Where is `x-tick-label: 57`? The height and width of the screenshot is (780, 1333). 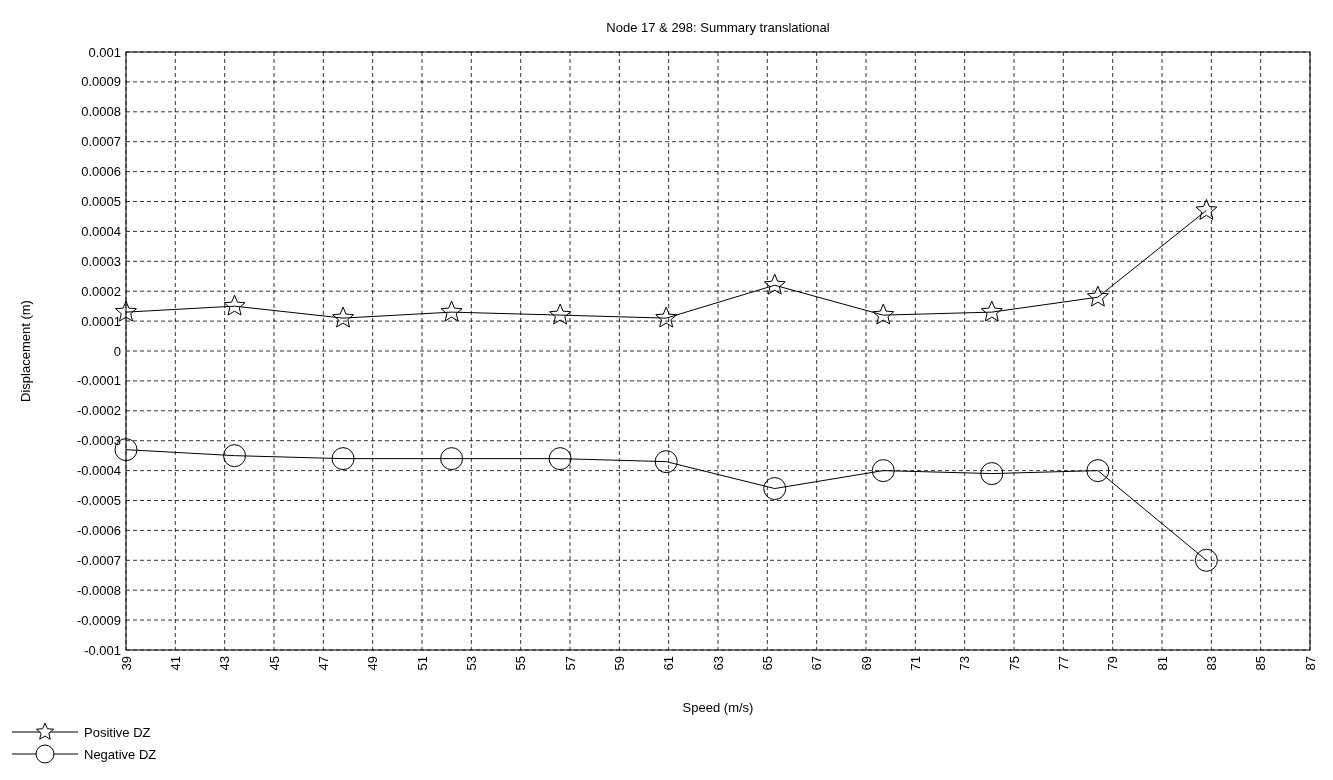 x-tick-label: 57 is located at coordinates (570, 663).